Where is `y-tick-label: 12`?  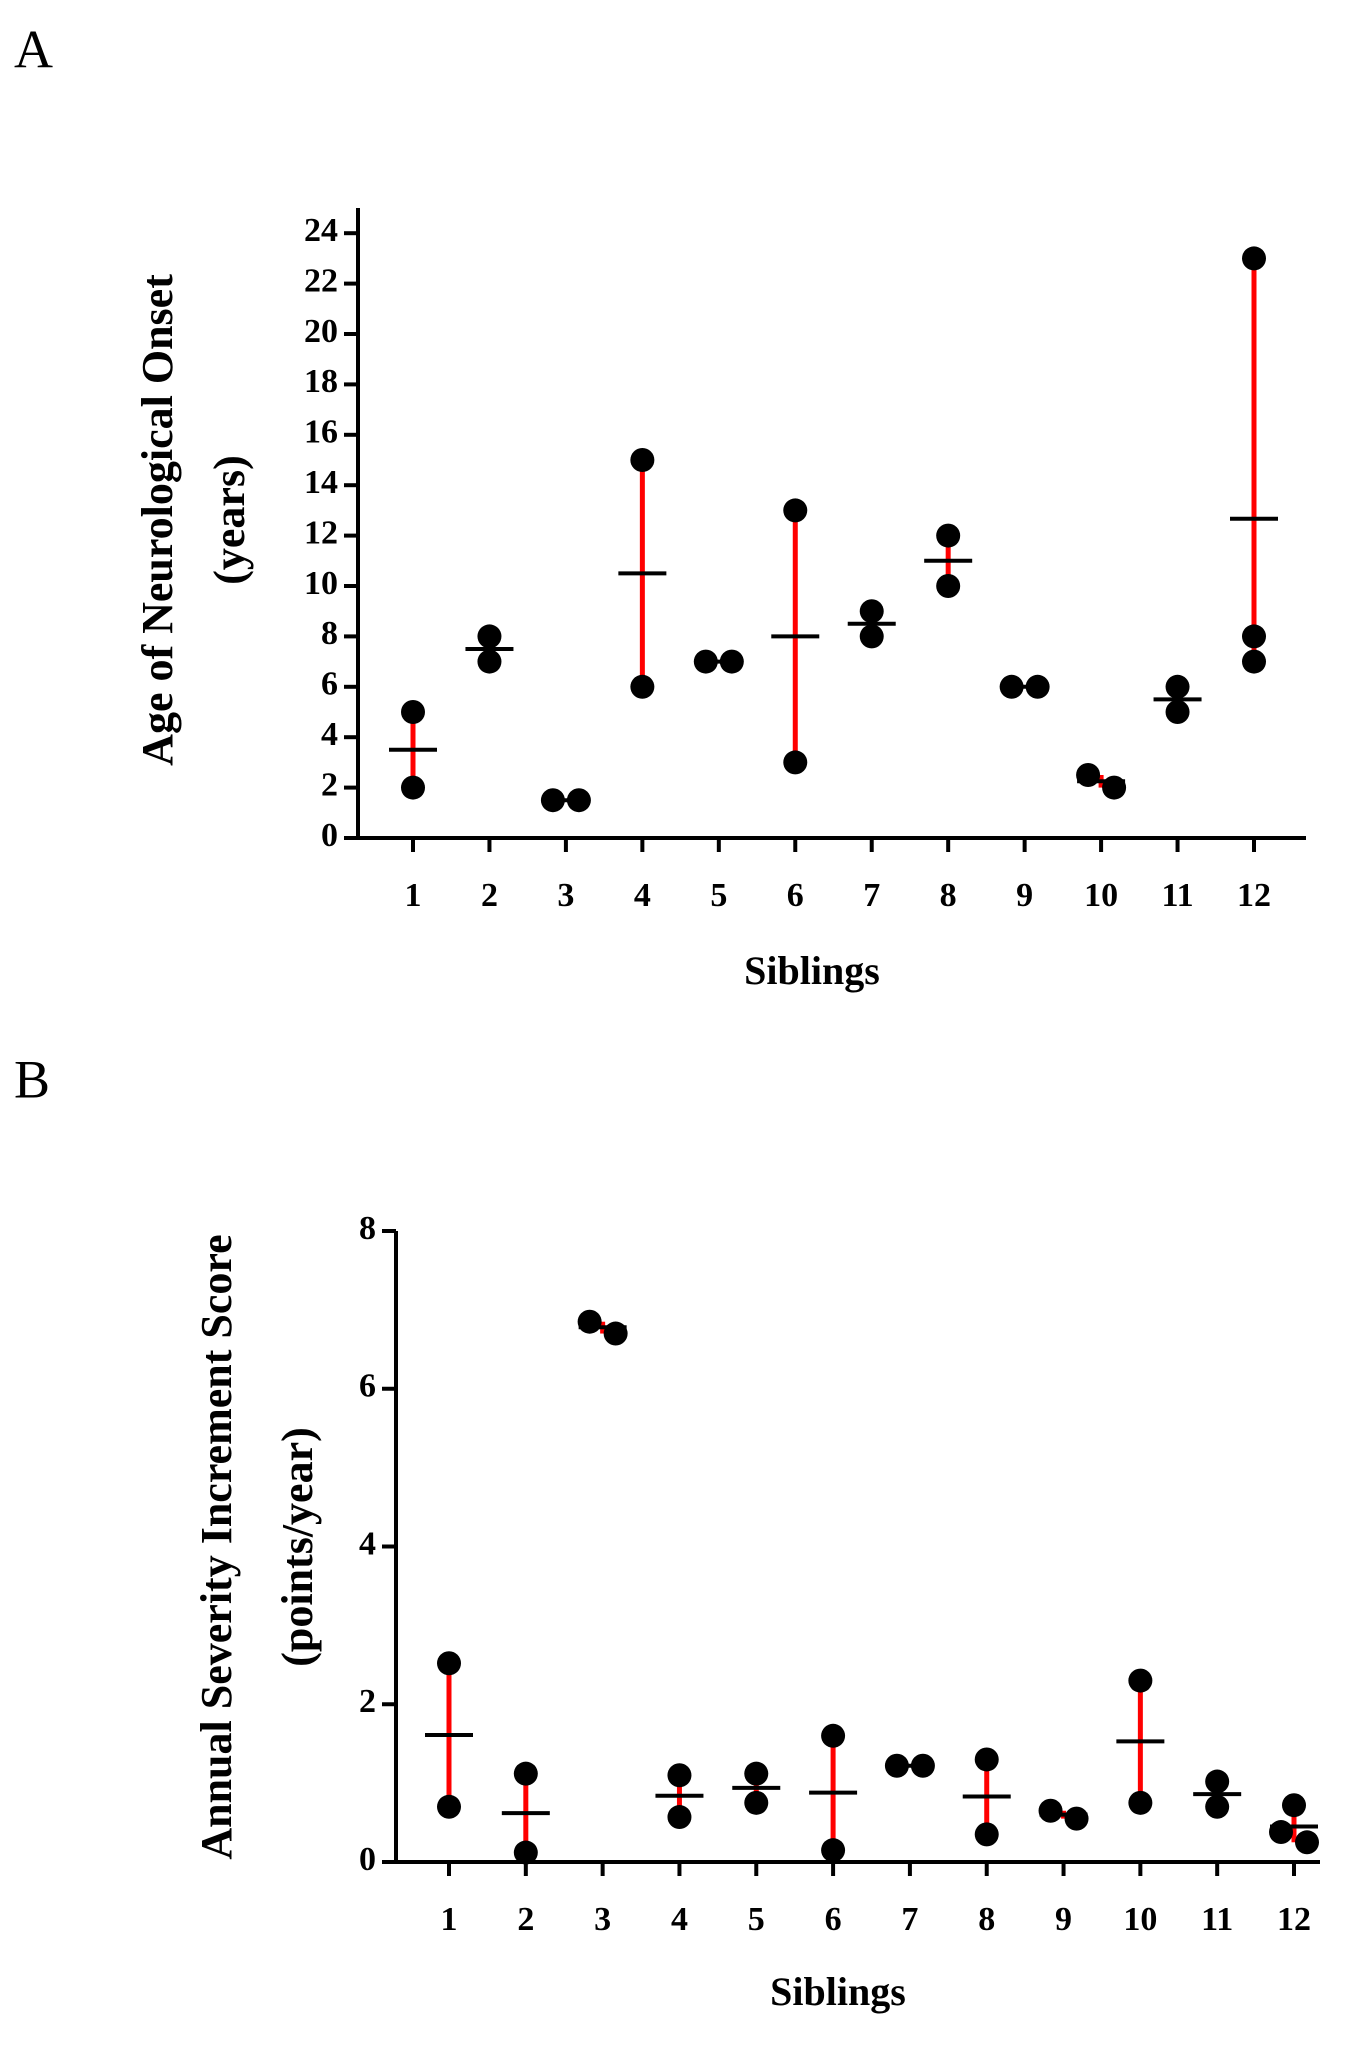
y-tick-label: 12 is located at coordinates (321, 532).